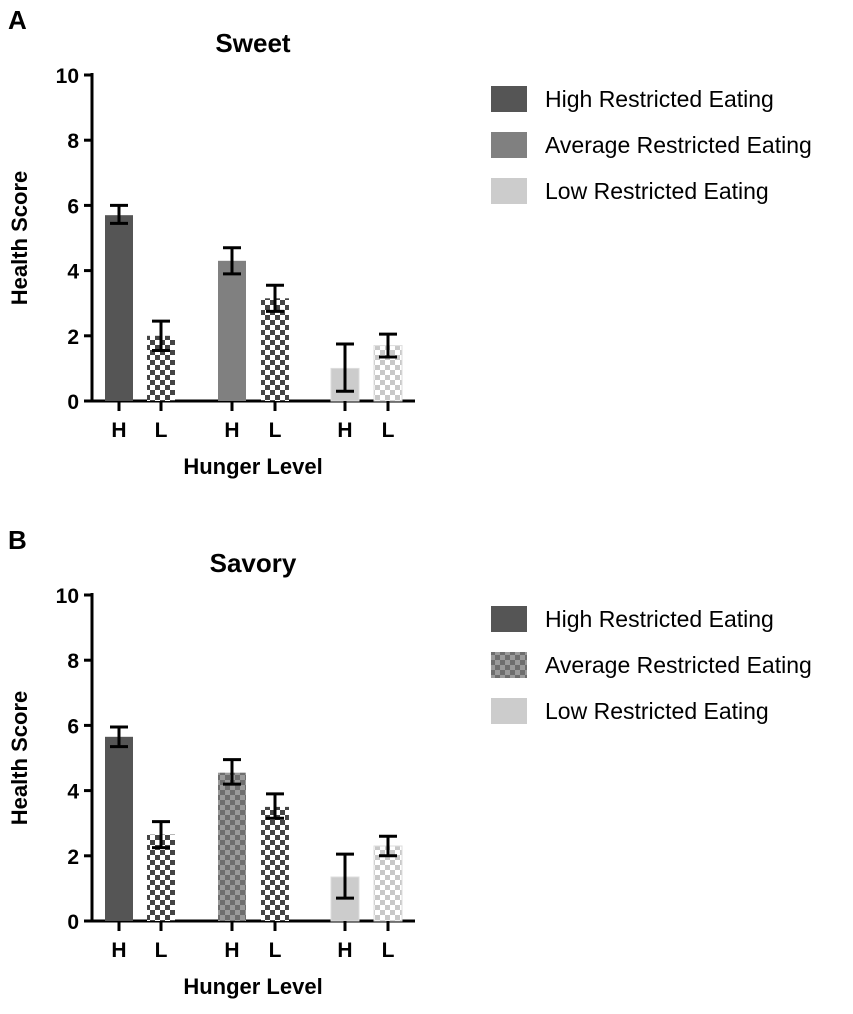 This screenshot has width=853, height=1014. What do you see at coordinates (17, 540) in the screenshot?
I see `panel-label: B` at bounding box center [17, 540].